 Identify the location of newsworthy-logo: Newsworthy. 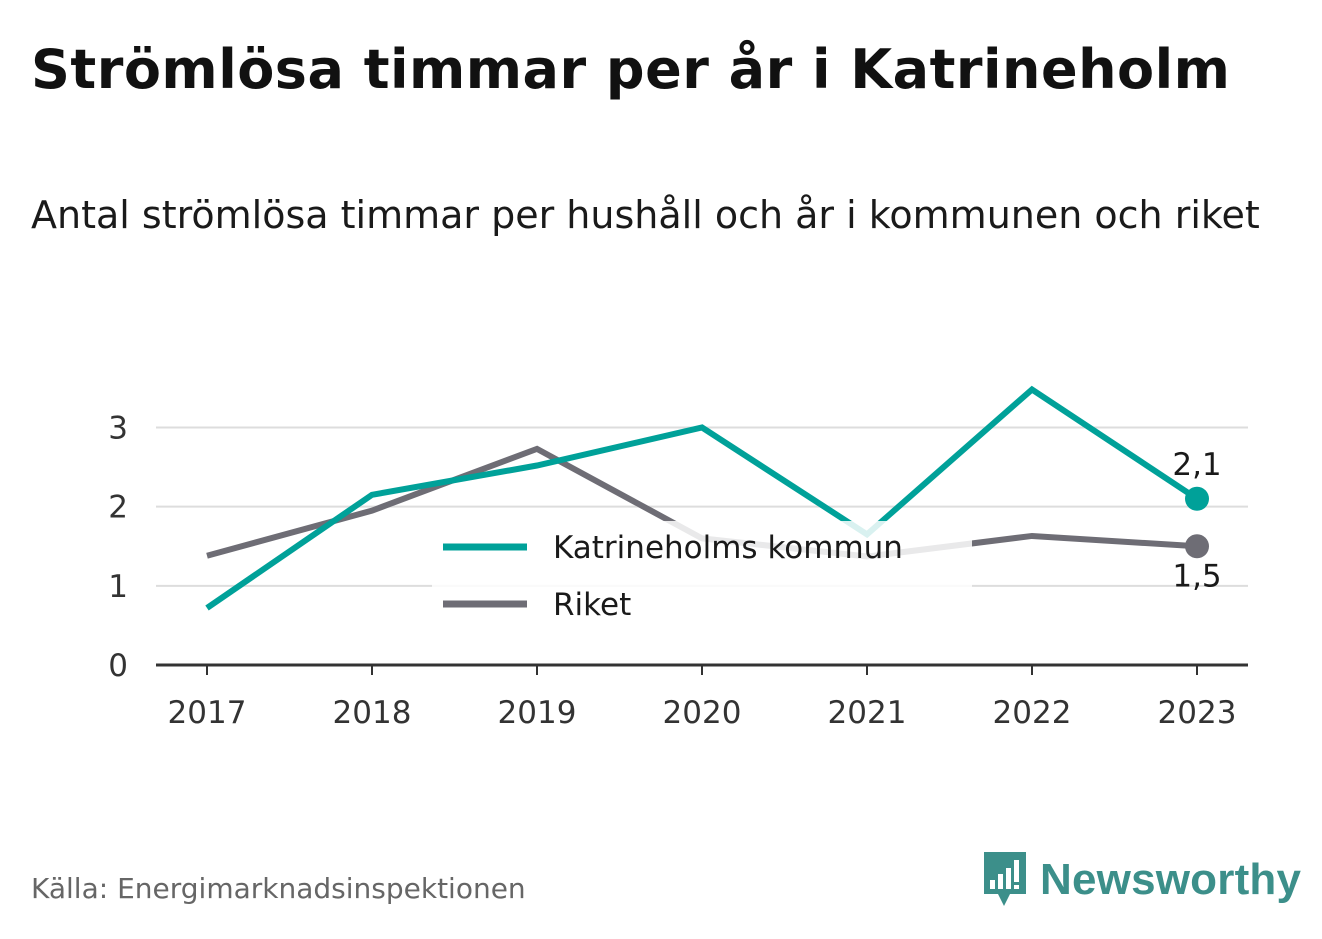
(1140, 880).